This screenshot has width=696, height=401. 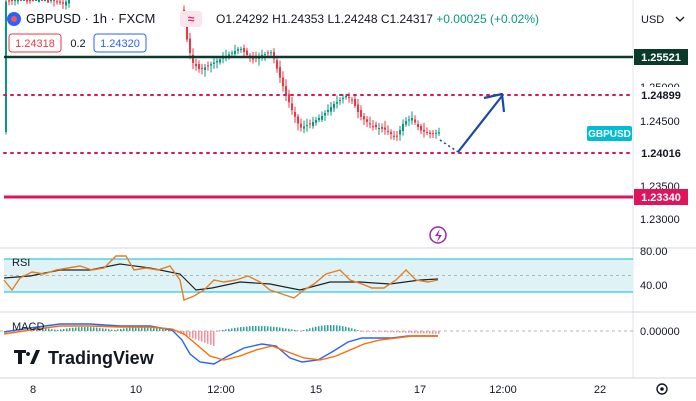 What do you see at coordinates (472, 122) in the screenshot?
I see `projection-arrow` at bounding box center [472, 122].